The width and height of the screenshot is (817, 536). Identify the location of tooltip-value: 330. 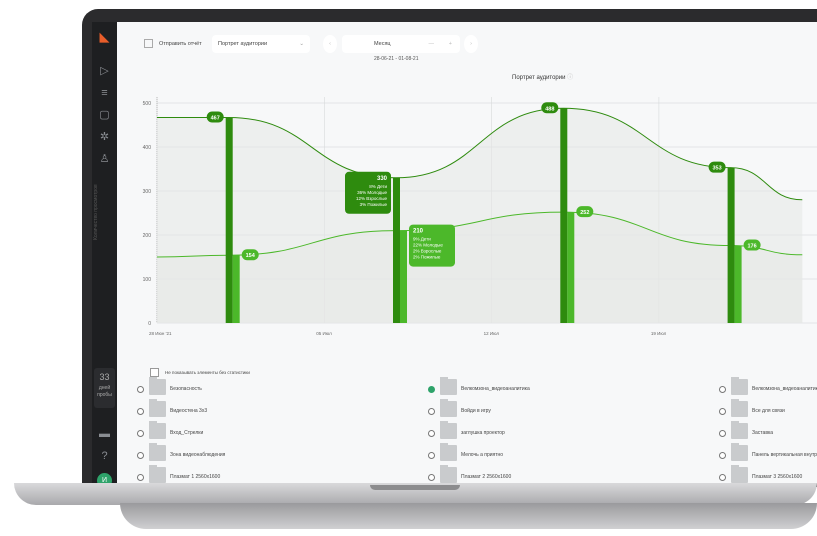
(382, 179).